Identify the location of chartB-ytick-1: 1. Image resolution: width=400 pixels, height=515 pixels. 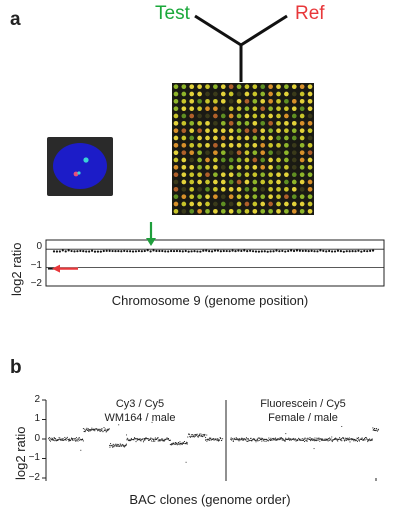
(37, 418).